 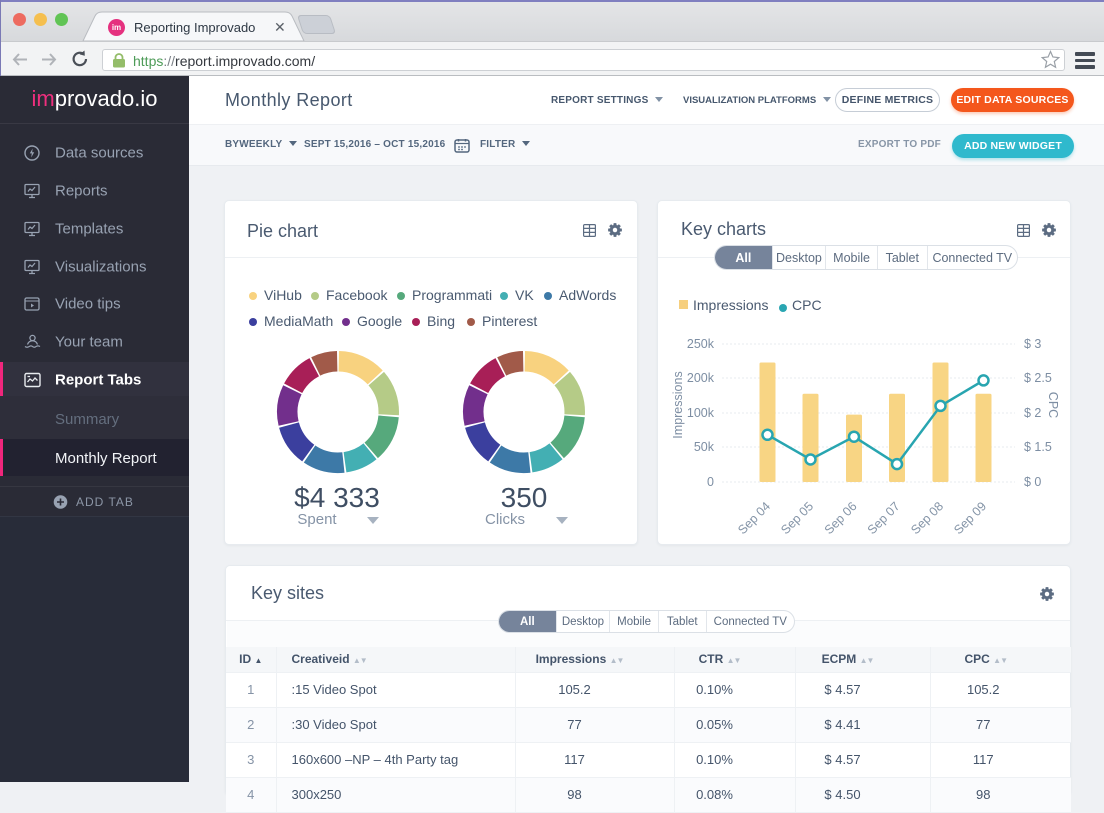 I want to click on svg-text: $ 2.5, so click(x=1038, y=378).